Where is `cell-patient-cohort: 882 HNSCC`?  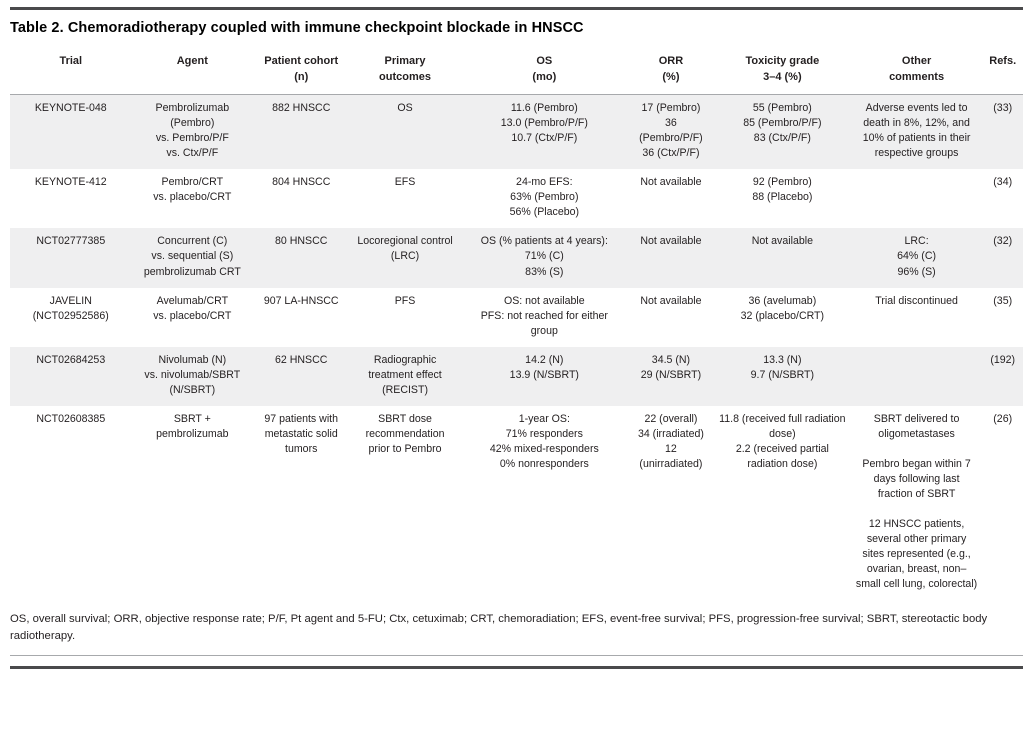
cell-patient-cohort: 882 HNSCC is located at coordinates (301, 108).